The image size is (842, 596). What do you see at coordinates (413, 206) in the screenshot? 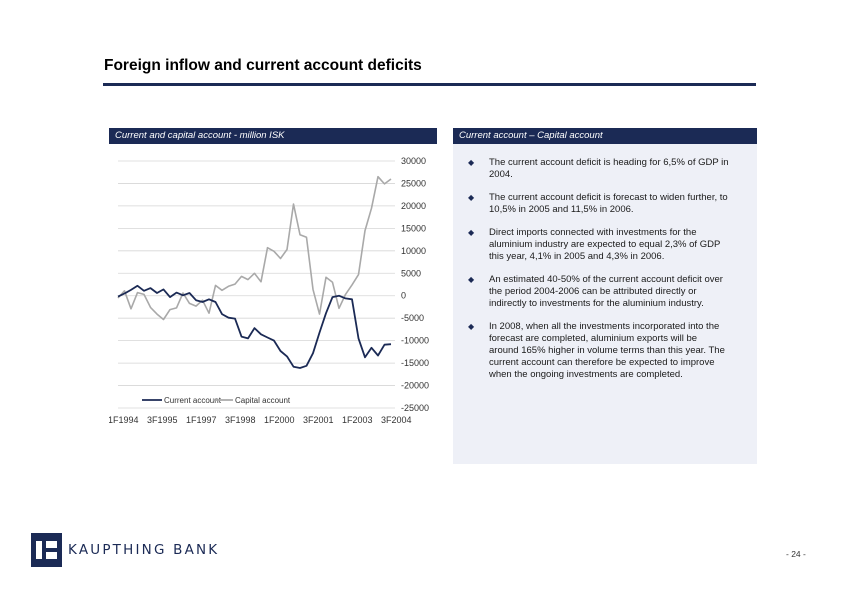
I see `y-tick-label: 20000` at bounding box center [413, 206].